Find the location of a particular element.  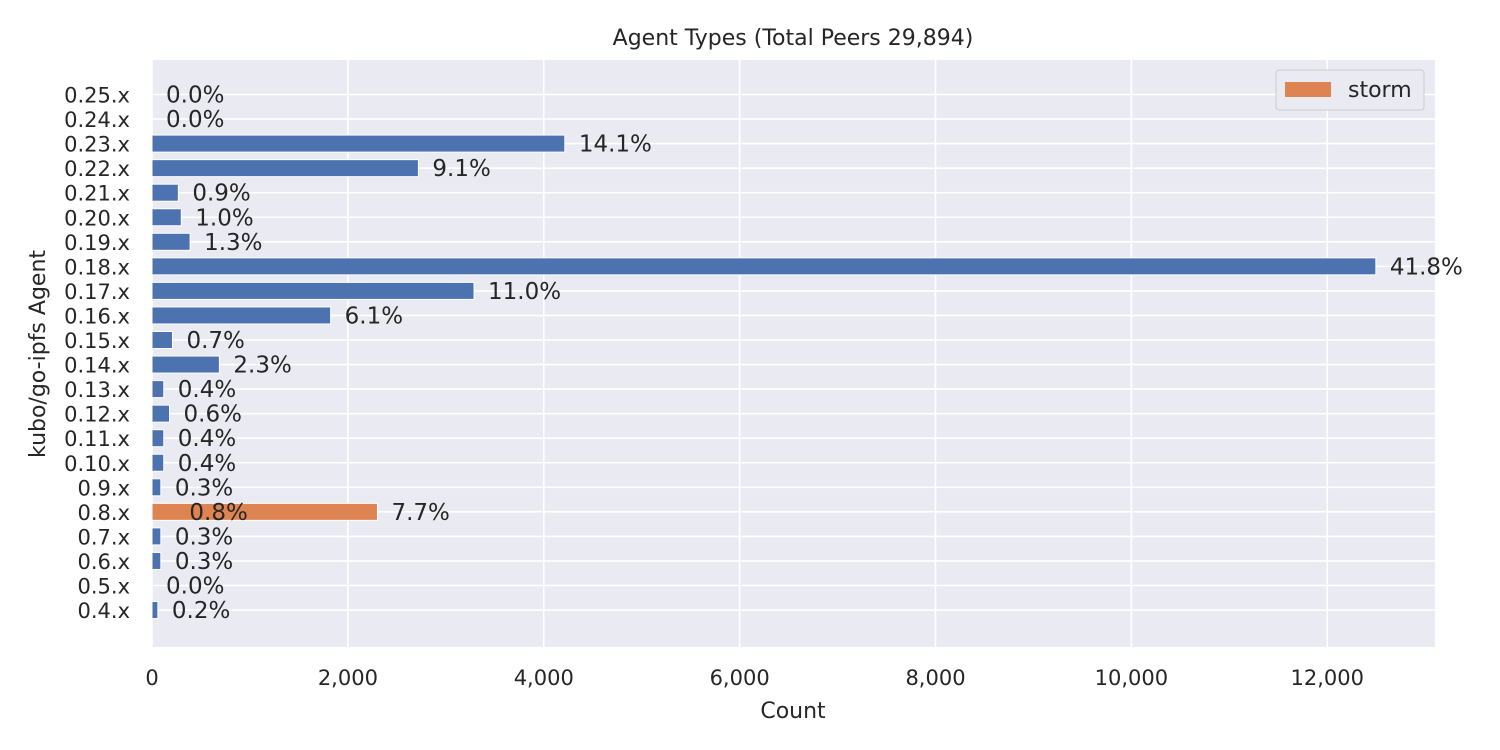

x-tick-label: 12,000 is located at coordinates (1327, 678).